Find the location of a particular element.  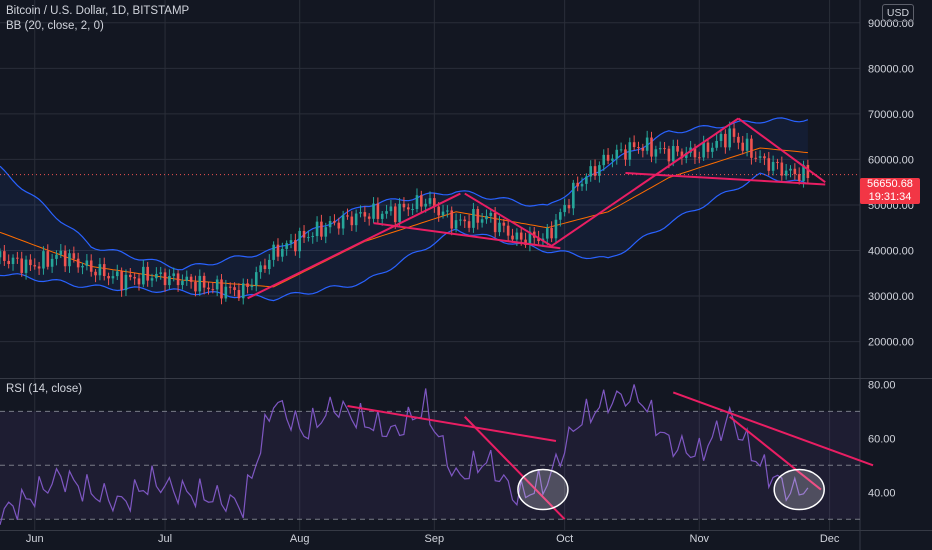

x-tick-label: Dec is located at coordinates (830, 539).